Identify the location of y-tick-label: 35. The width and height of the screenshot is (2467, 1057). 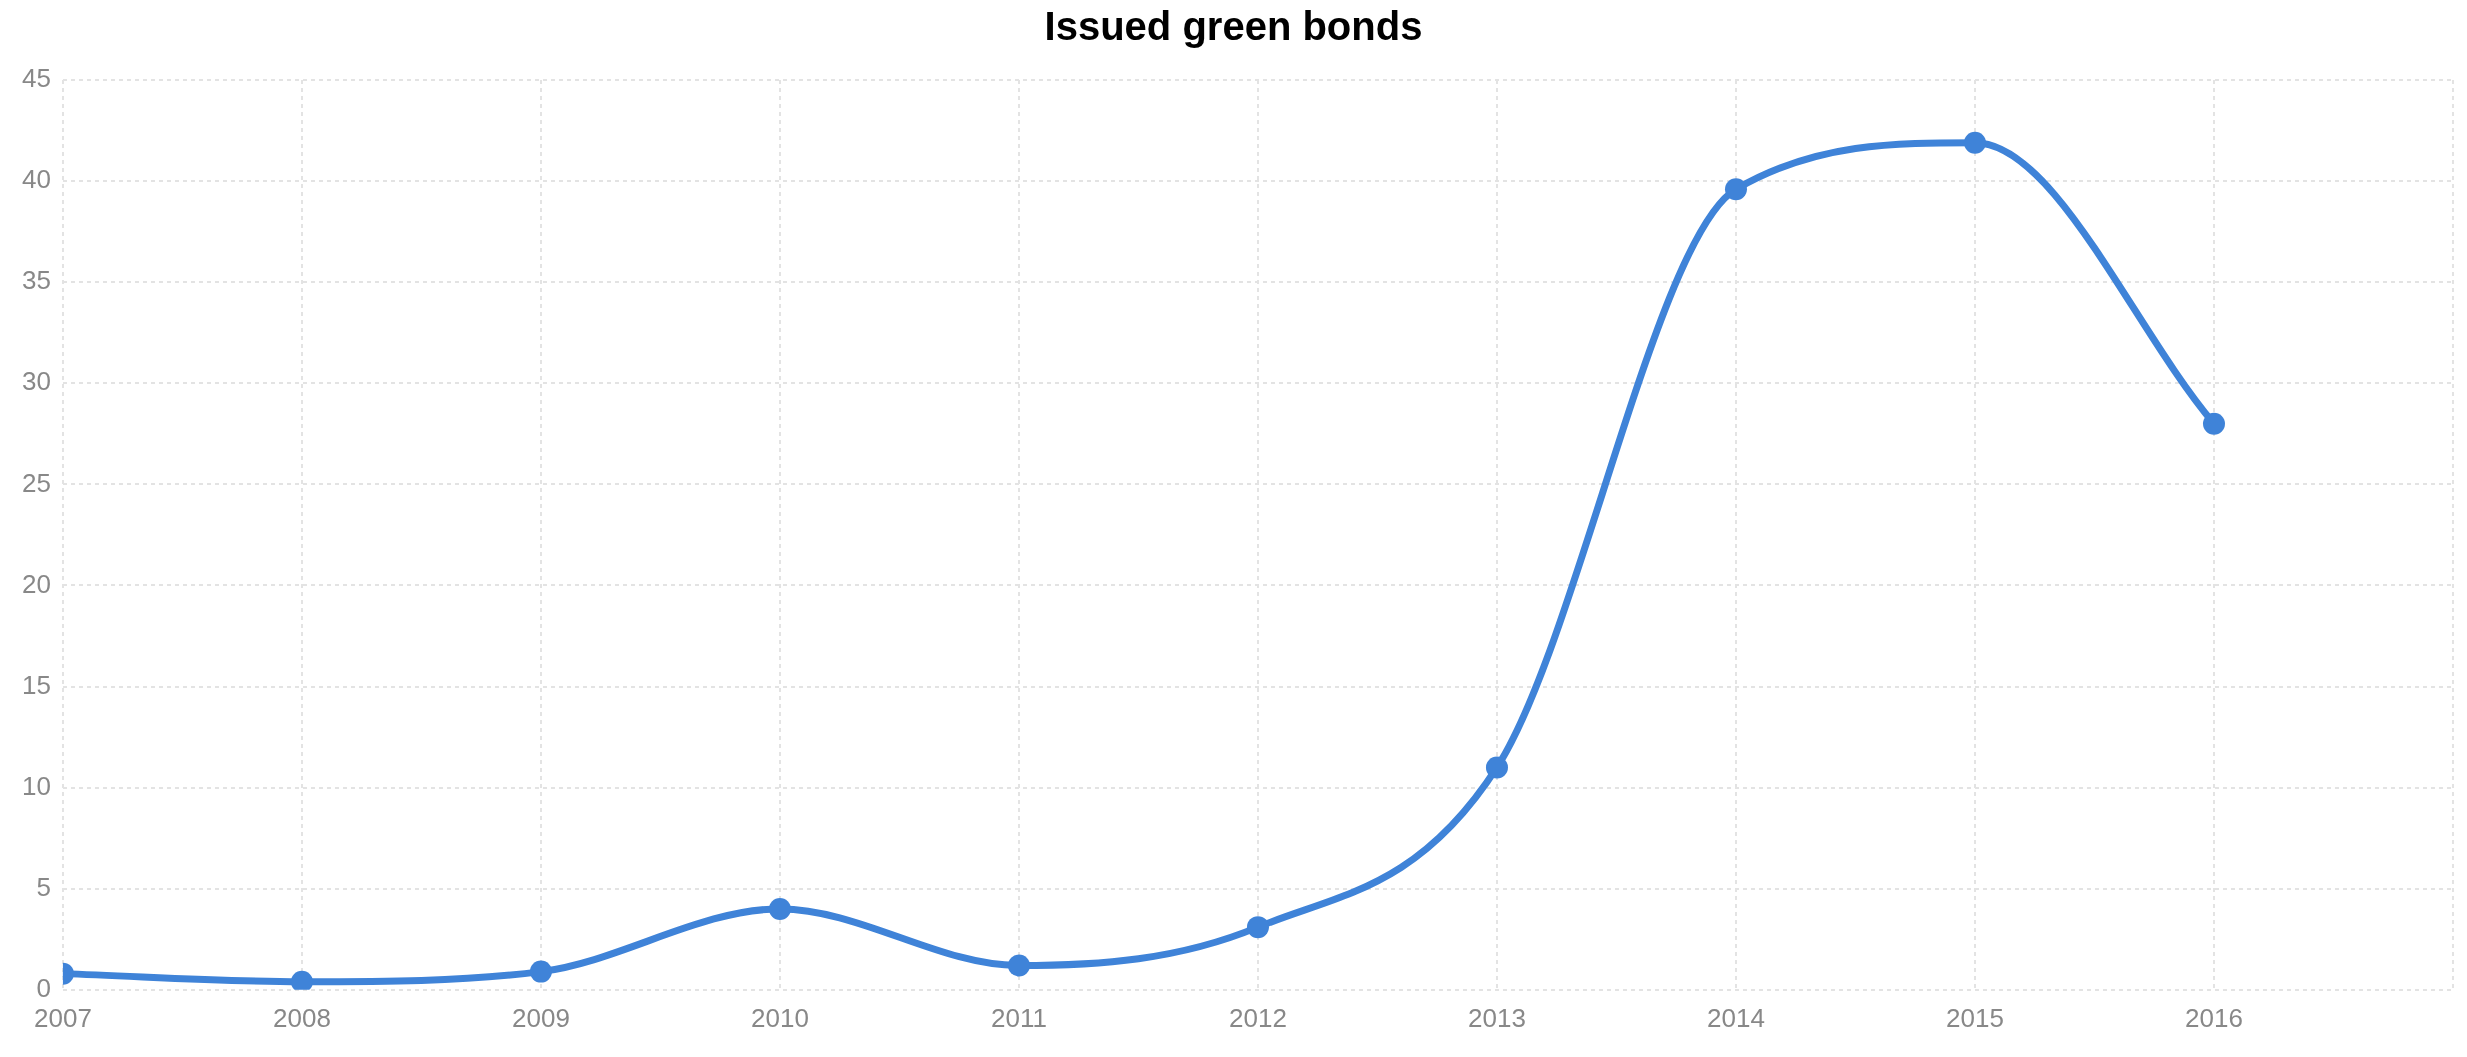
(36, 280).